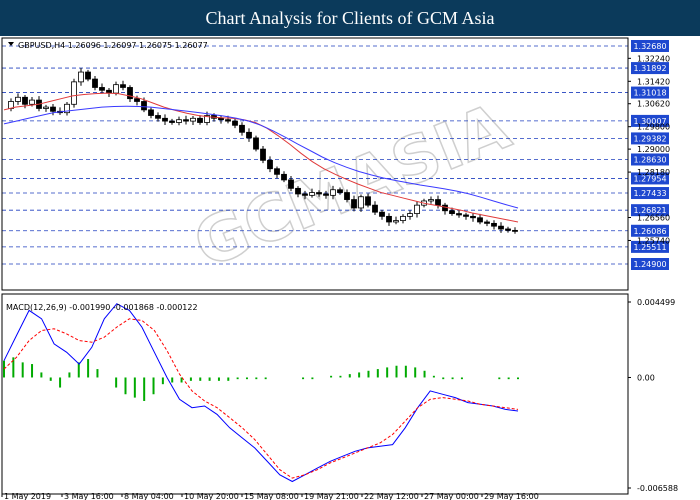 The height and width of the screenshot is (500, 700). I want to click on level-label: 1.29382, so click(649, 138).